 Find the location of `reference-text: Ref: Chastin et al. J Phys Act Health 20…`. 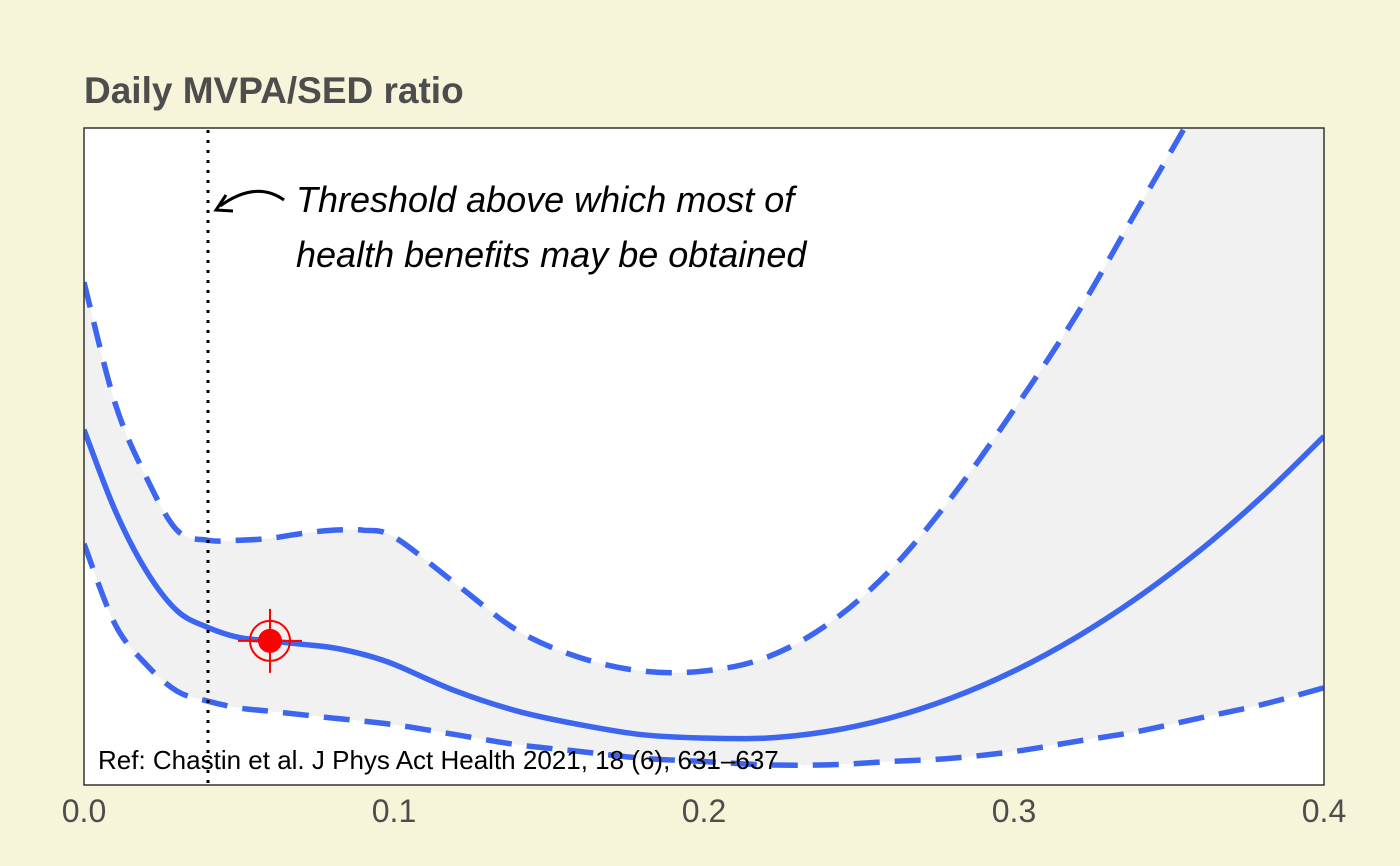

reference-text: Ref: Chastin et al. J Phys Act Health 20… is located at coordinates (438, 760).